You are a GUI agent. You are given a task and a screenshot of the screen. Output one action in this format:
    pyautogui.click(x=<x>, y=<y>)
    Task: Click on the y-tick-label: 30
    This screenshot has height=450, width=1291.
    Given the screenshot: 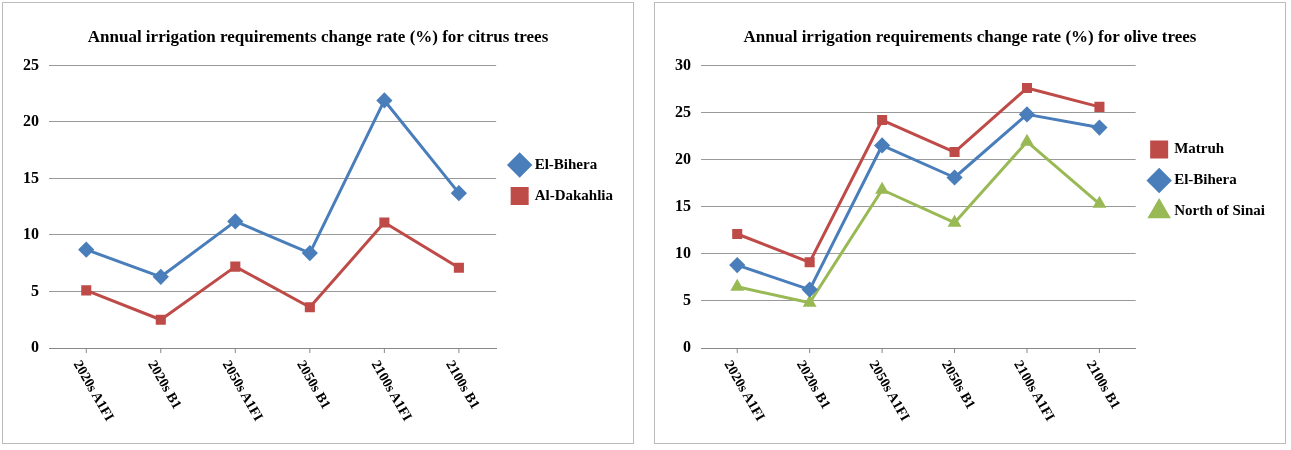 What is the action you would take?
    pyautogui.click(x=683, y=64)
    